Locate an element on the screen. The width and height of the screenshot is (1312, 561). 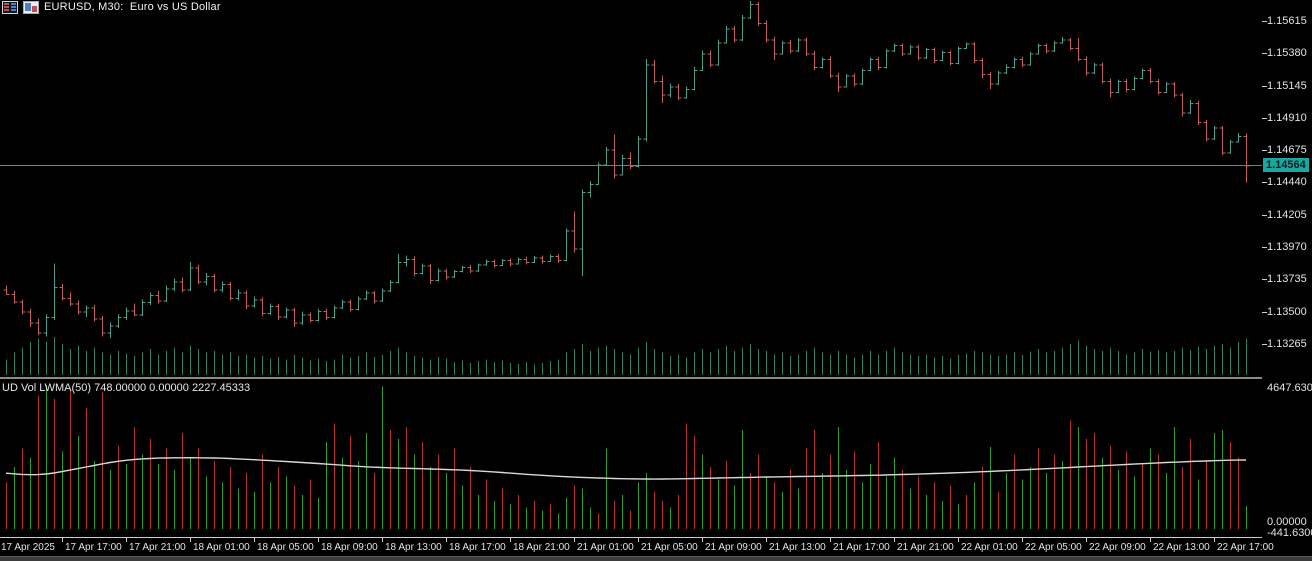
volume-histogram is located at coordinates (626, 356).